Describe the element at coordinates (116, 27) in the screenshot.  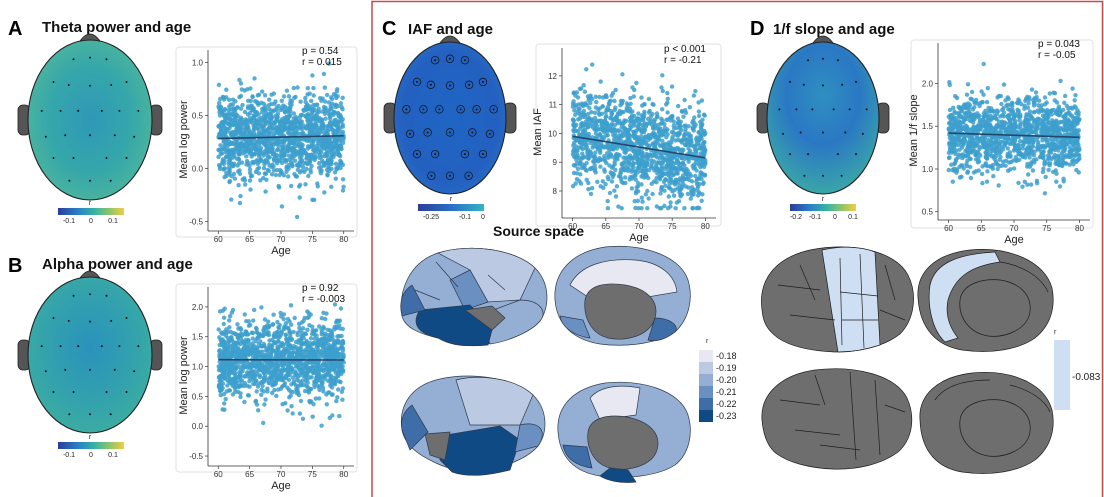
I see `panel-a-title: Theta power and age` at that location.